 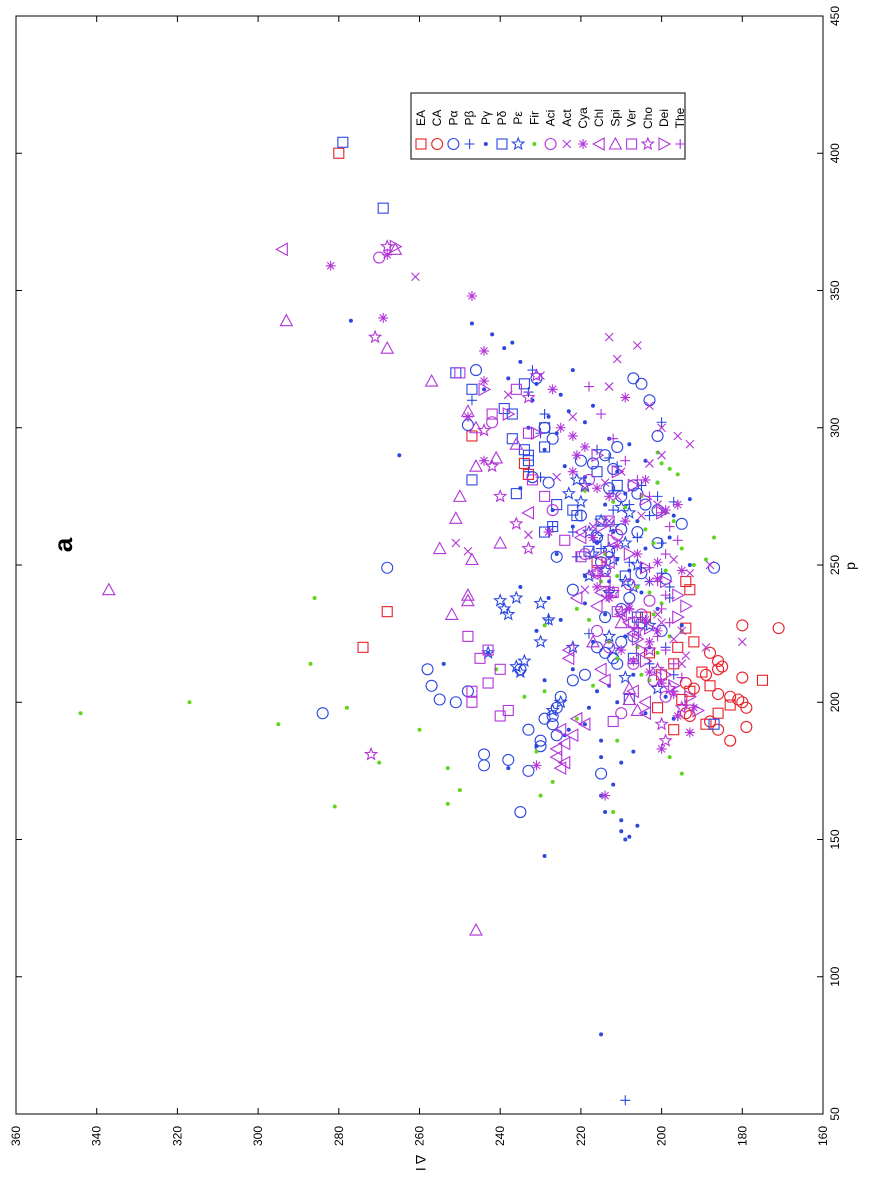 I want to click on delta-tick-label: 340, so click(x=97, y=1136).